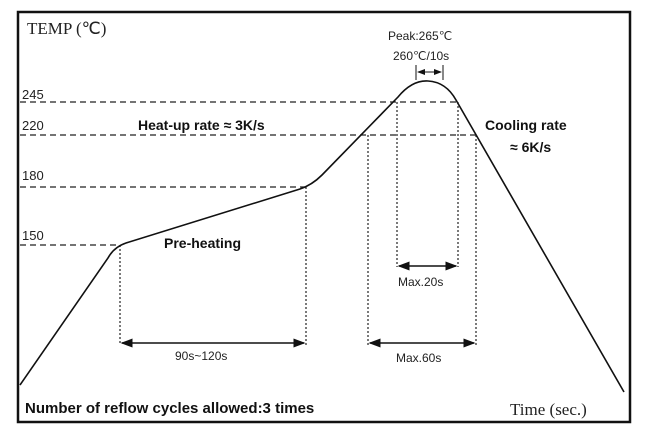 The image size is (651, 431). What do you see at coordinates (421, 56) in the screenshot?
I see `peak-hold-label: 260℃/10s` at bounding box center [421, 56].